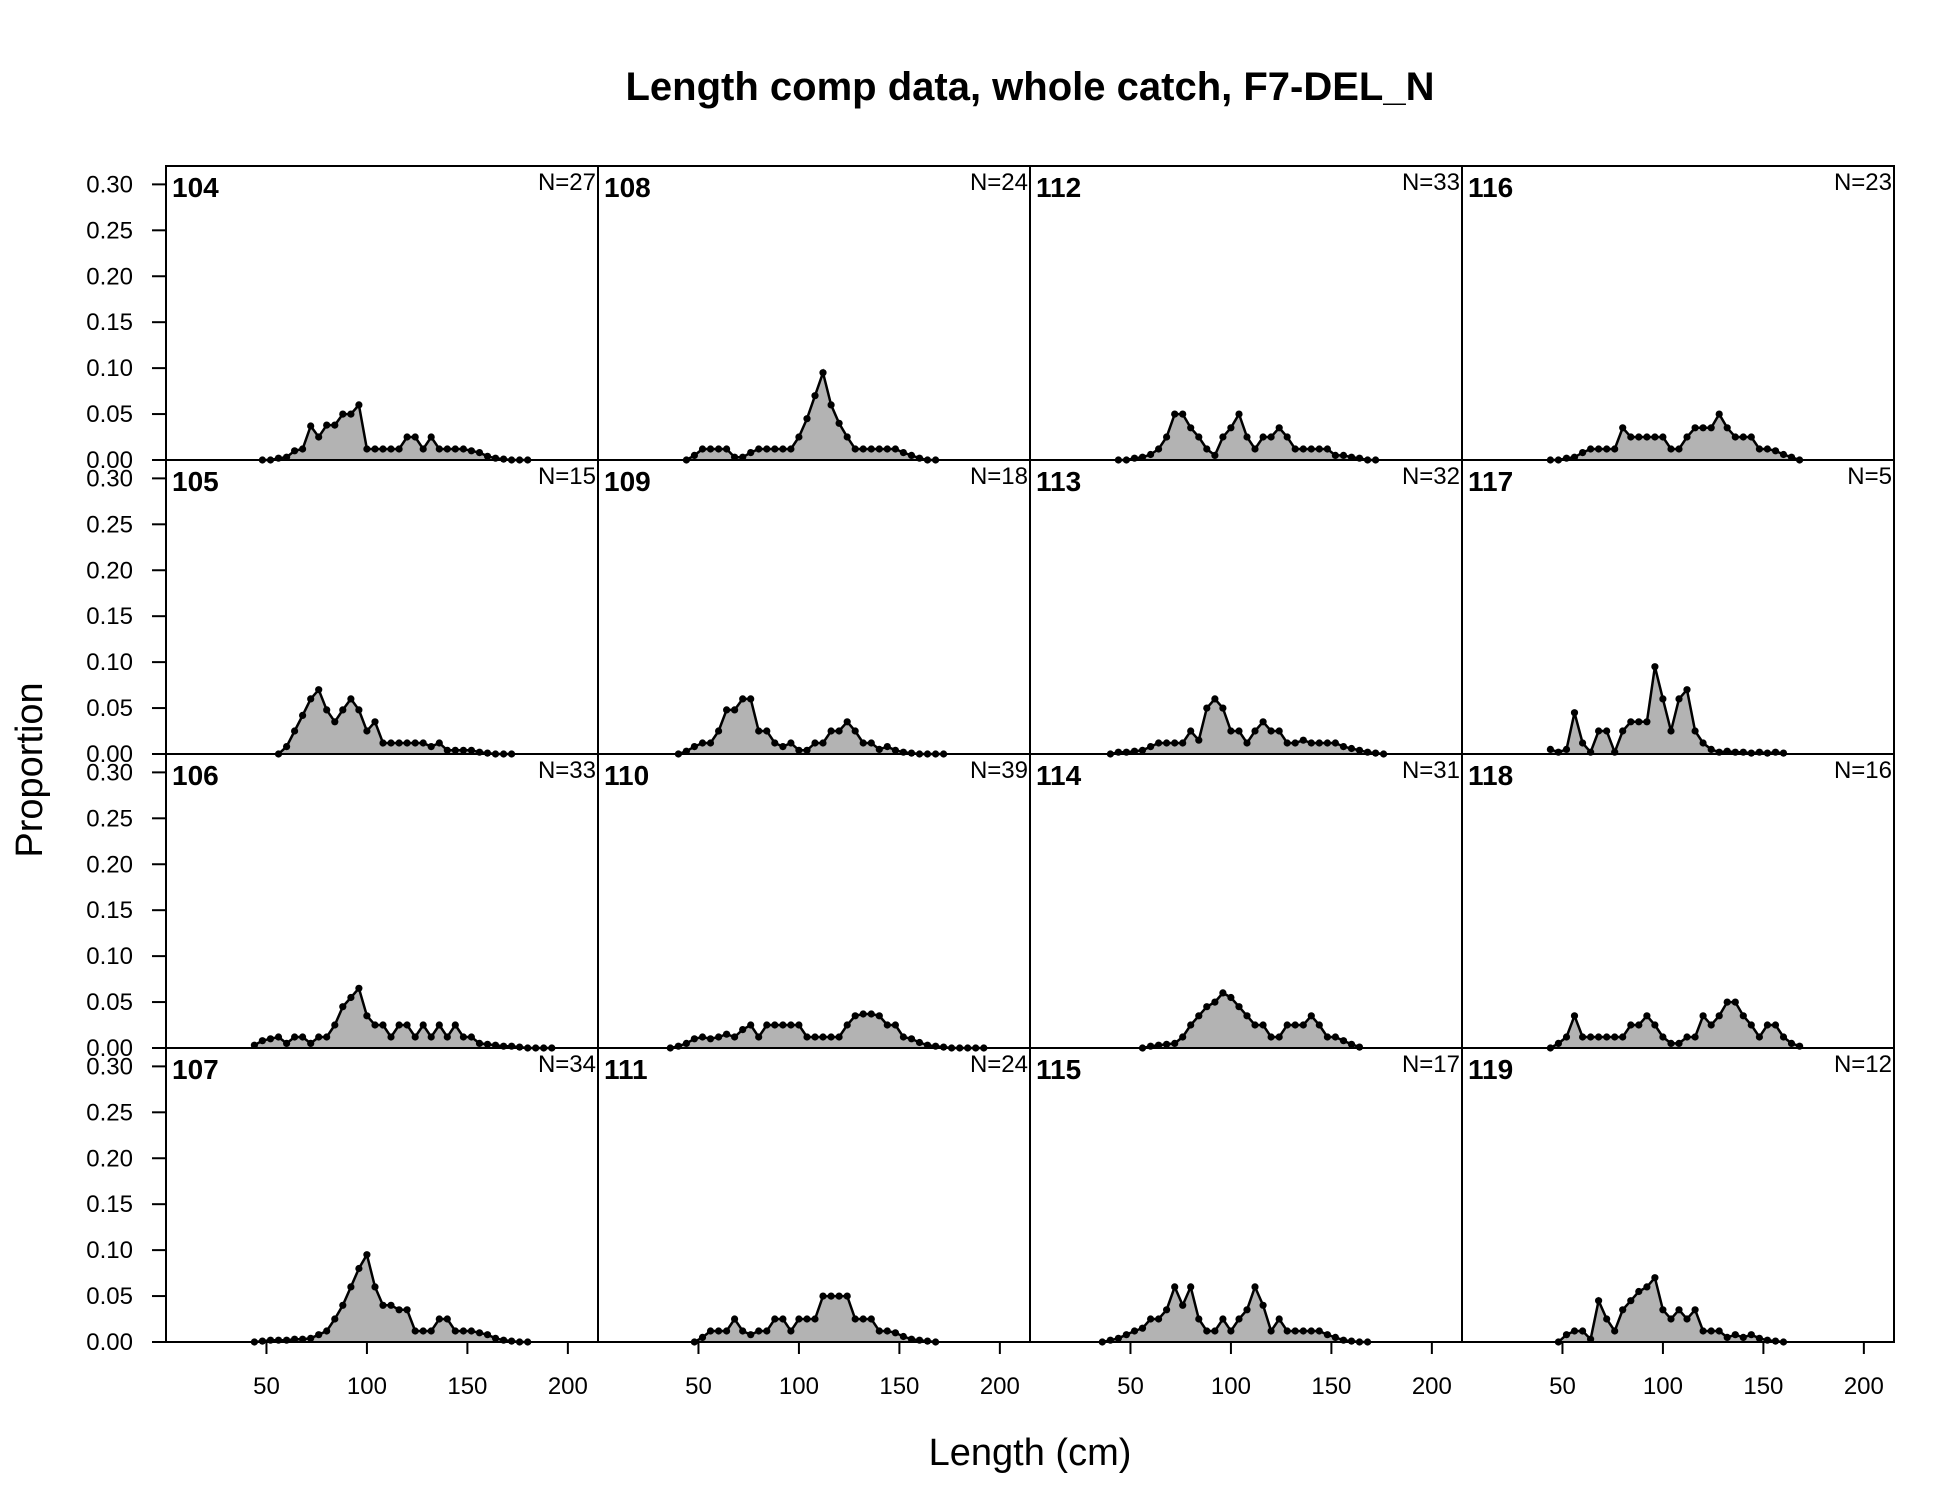  Describe the element at coordinates (109, 662) in the screenshot. I see `y-tick-label: 0.10` at that location.